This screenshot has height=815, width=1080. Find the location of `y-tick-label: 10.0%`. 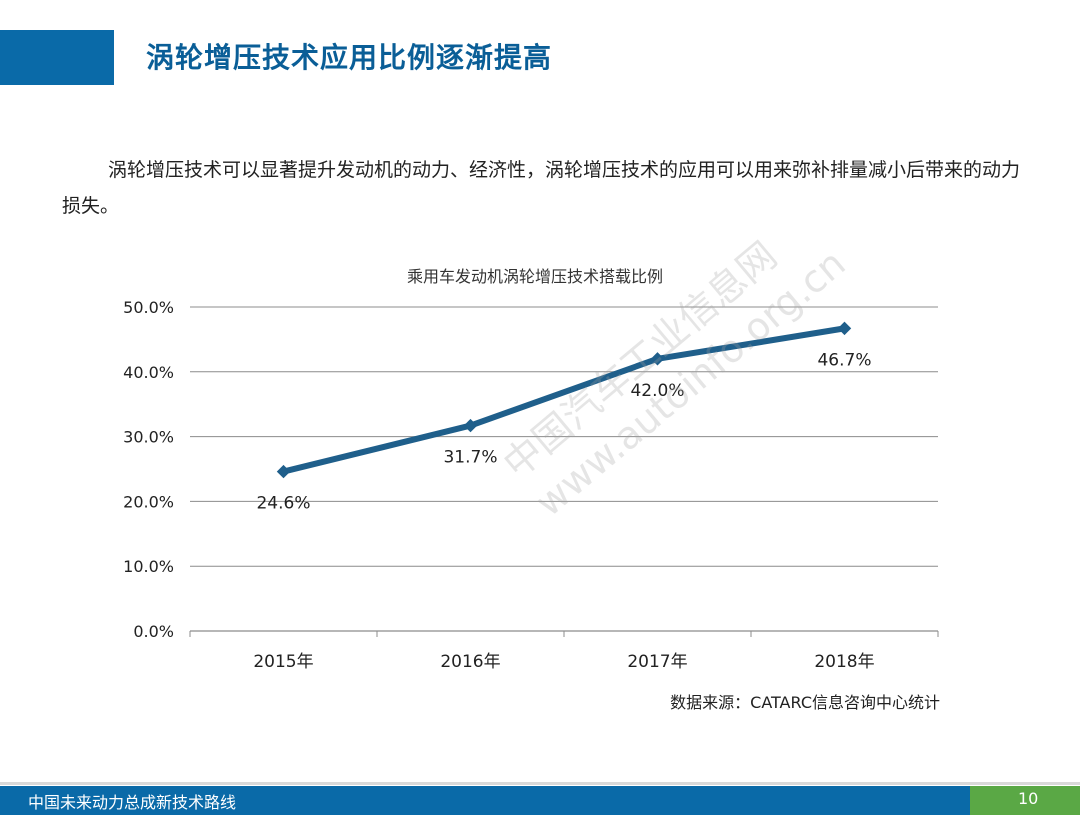

y-tick-label: 10.0% is located at coordinates (148, 566).